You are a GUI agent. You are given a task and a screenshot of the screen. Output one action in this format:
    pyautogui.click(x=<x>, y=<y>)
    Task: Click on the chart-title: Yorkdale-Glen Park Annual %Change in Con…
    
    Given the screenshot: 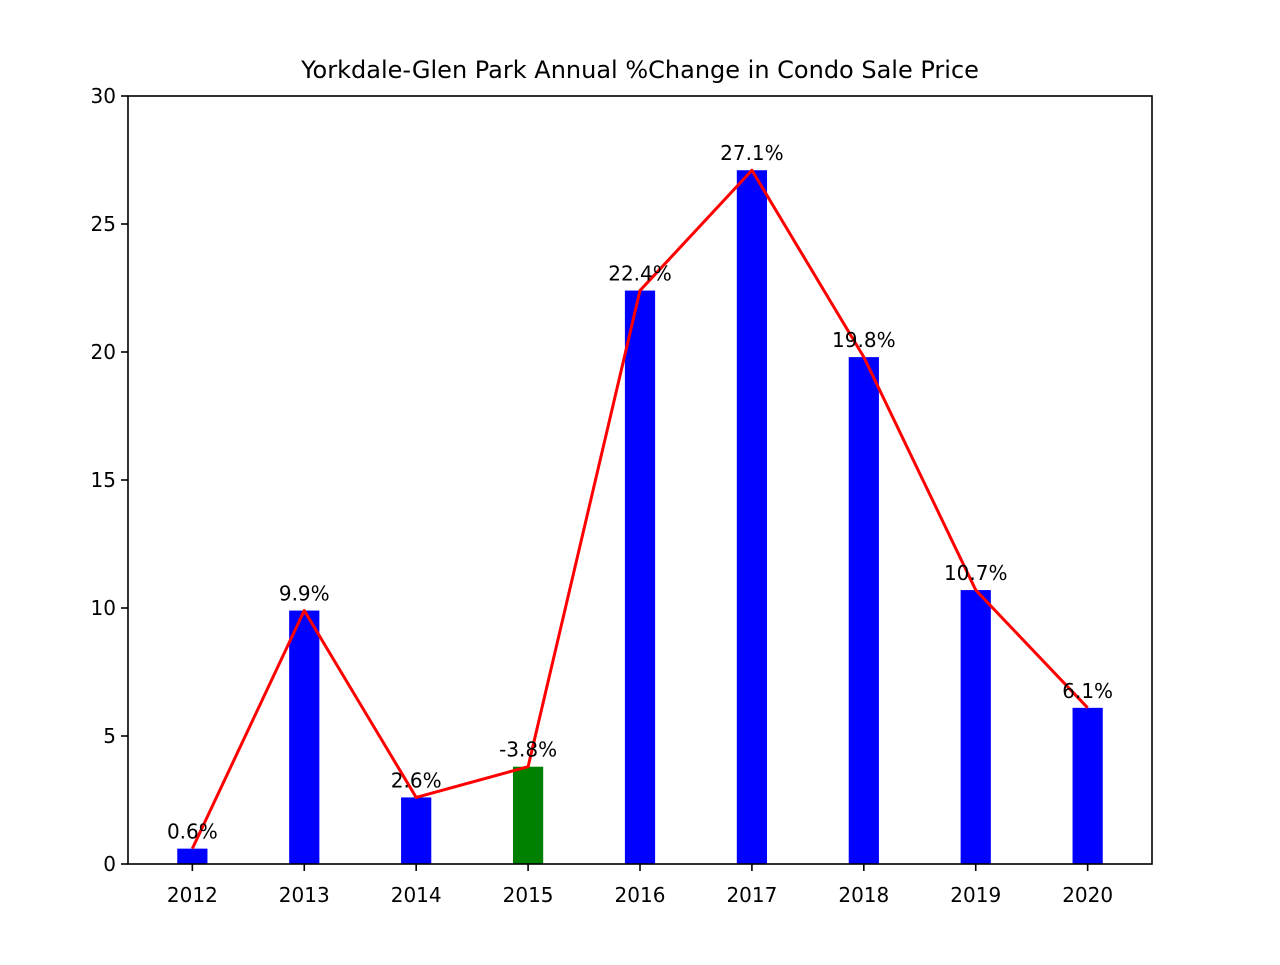 What is the action you would take?
    pyautogui.click(x=639, y=70)
    